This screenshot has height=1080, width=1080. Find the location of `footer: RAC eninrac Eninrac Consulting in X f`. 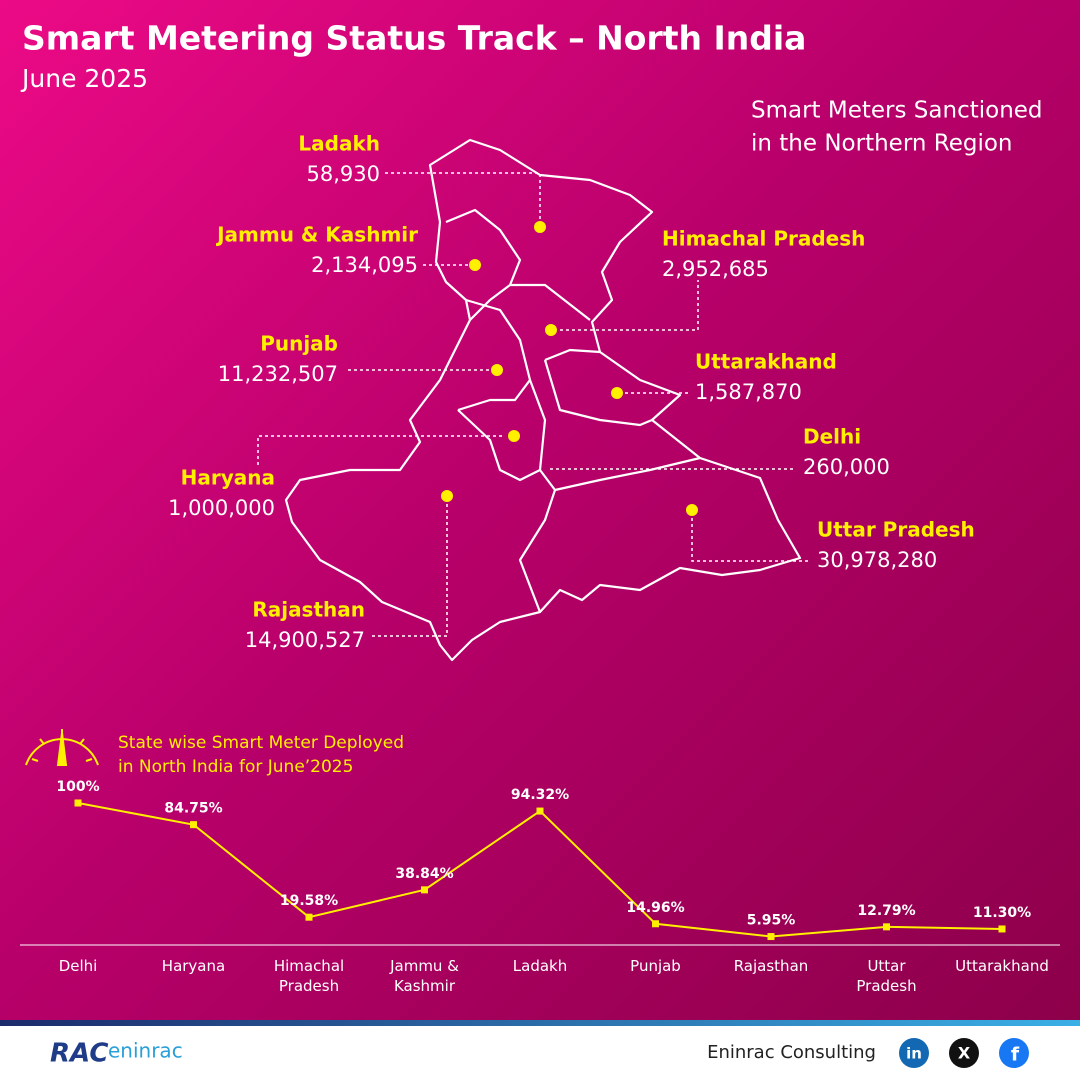

footer: RAC eninrac Eninrac Consulting in X f is located at coordinates (540, 1053).